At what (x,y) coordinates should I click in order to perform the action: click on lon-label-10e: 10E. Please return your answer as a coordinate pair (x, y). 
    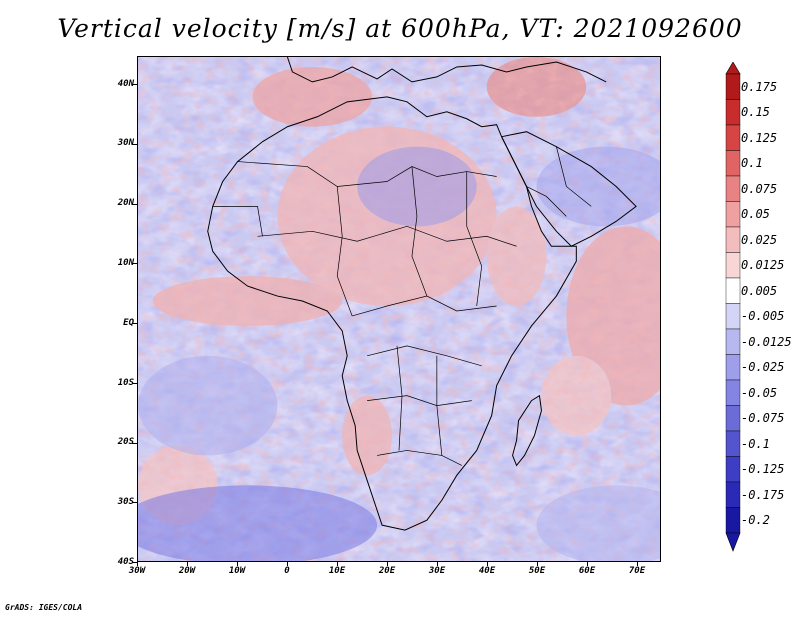
    Looking at the image, I should click on (337, 571).